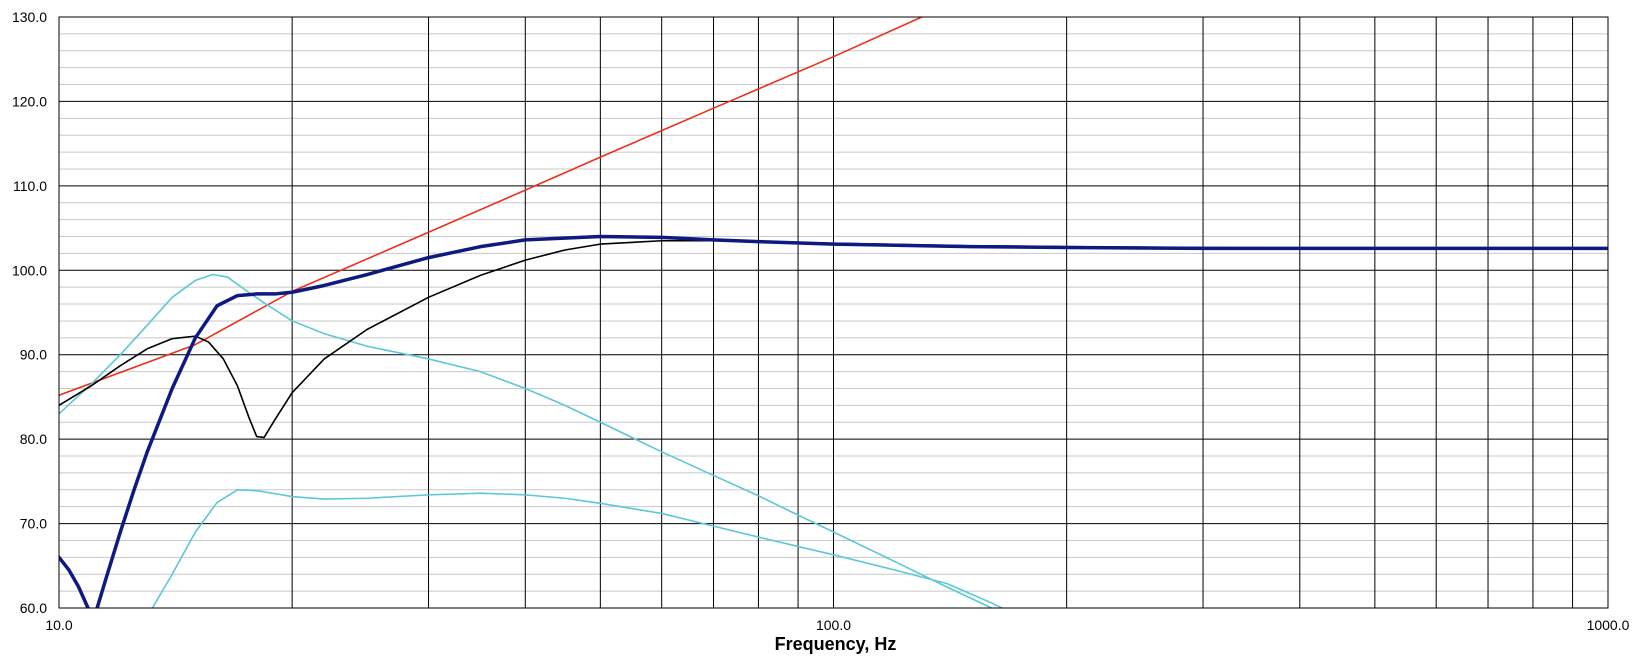 The width and height of the screenshot is (1636, 664). Describe the element at coordinates (836, 644) in the screenshot. I see `x-axis-title: Frequency, Hz` at that location.